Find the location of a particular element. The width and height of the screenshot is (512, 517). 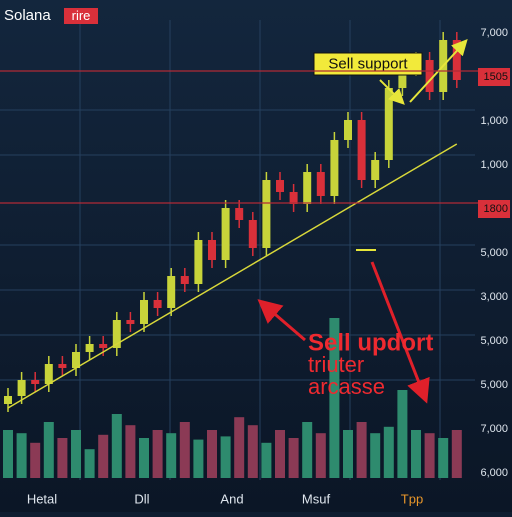

x-label: Tpp is located at coordinates (412, 498).